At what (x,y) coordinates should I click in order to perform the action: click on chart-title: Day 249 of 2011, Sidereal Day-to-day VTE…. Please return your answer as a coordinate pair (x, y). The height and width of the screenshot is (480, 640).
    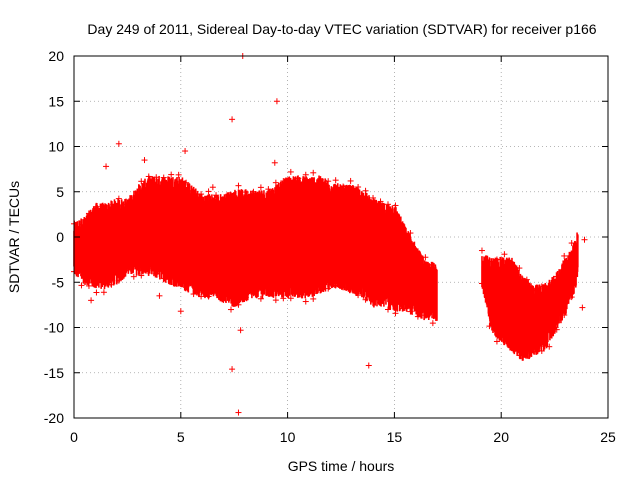
    Looking at the image, I should click on (341, 29).